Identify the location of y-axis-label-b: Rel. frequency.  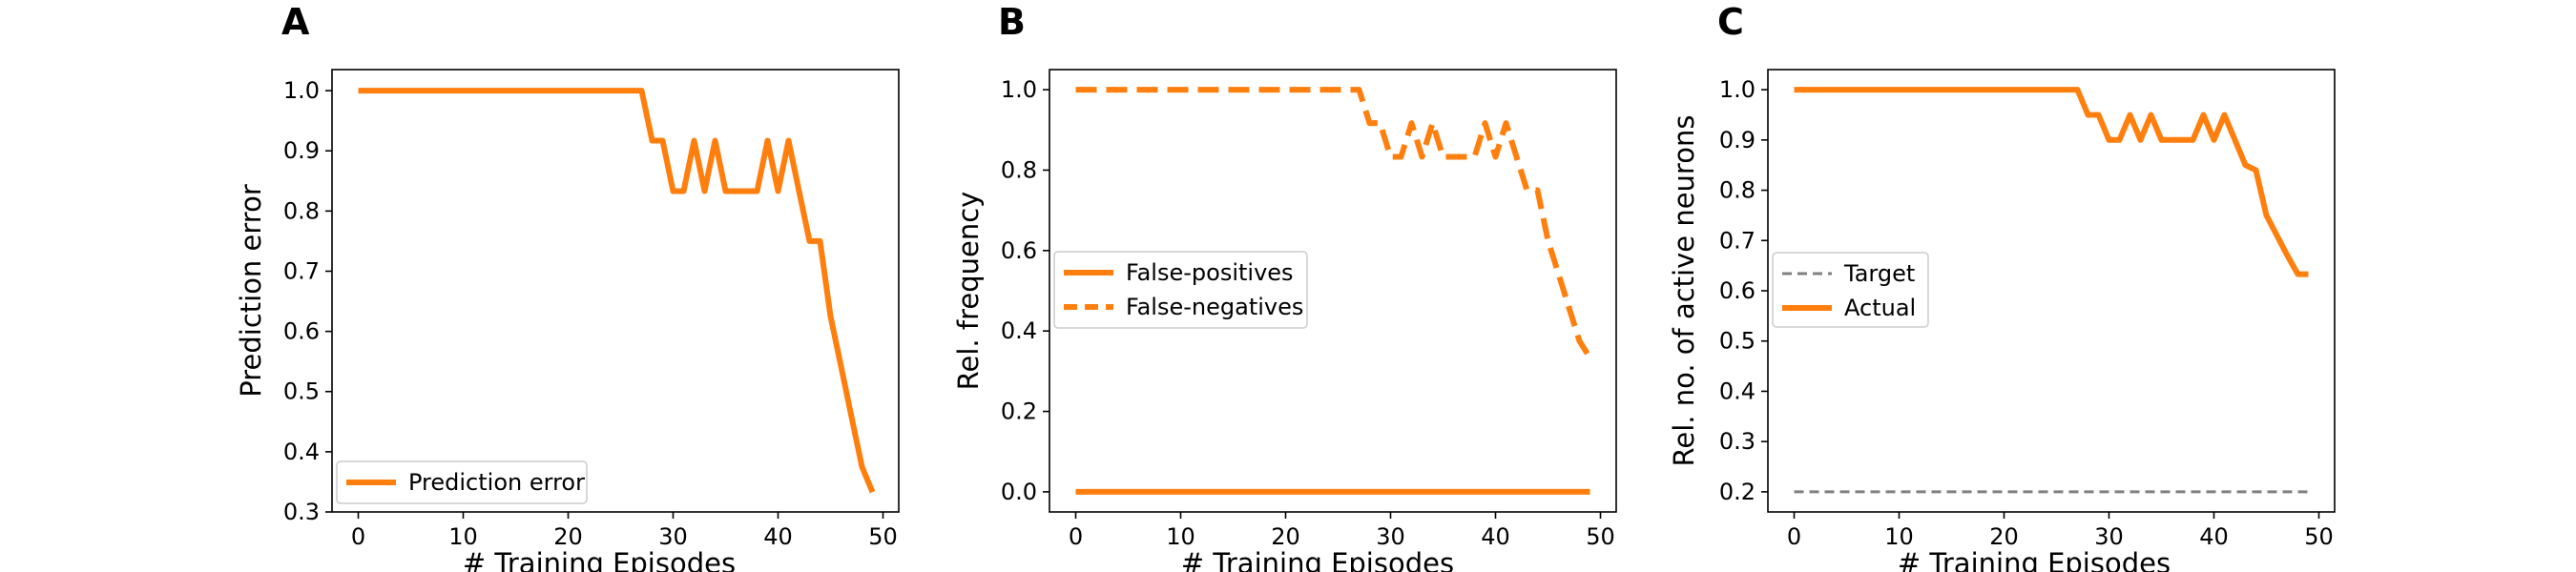
(968, 291).